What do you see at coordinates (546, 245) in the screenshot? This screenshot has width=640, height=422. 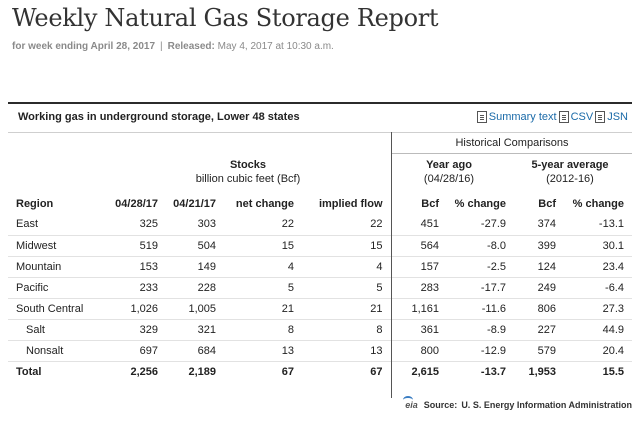 I see `value-cell: 399` at bounding box center [546, 245].